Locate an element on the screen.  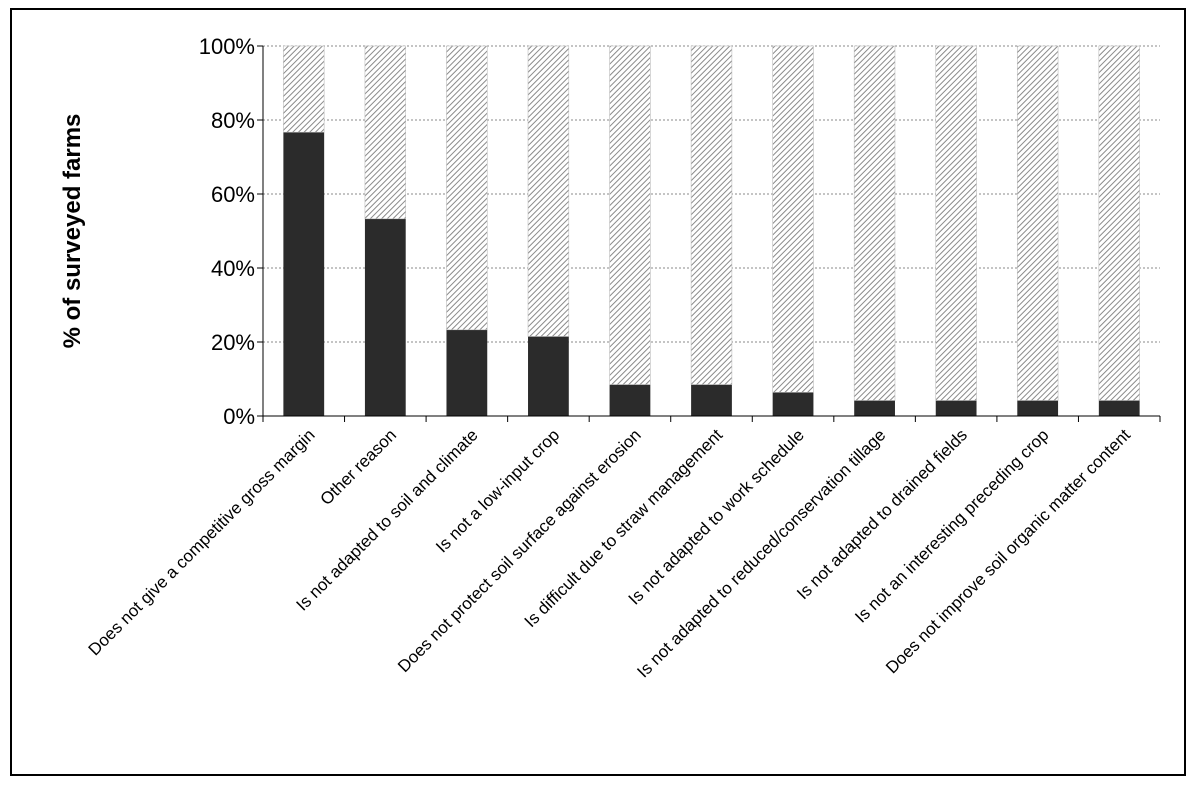
y-tick-label: 80% is located at coordinates (233, 120).